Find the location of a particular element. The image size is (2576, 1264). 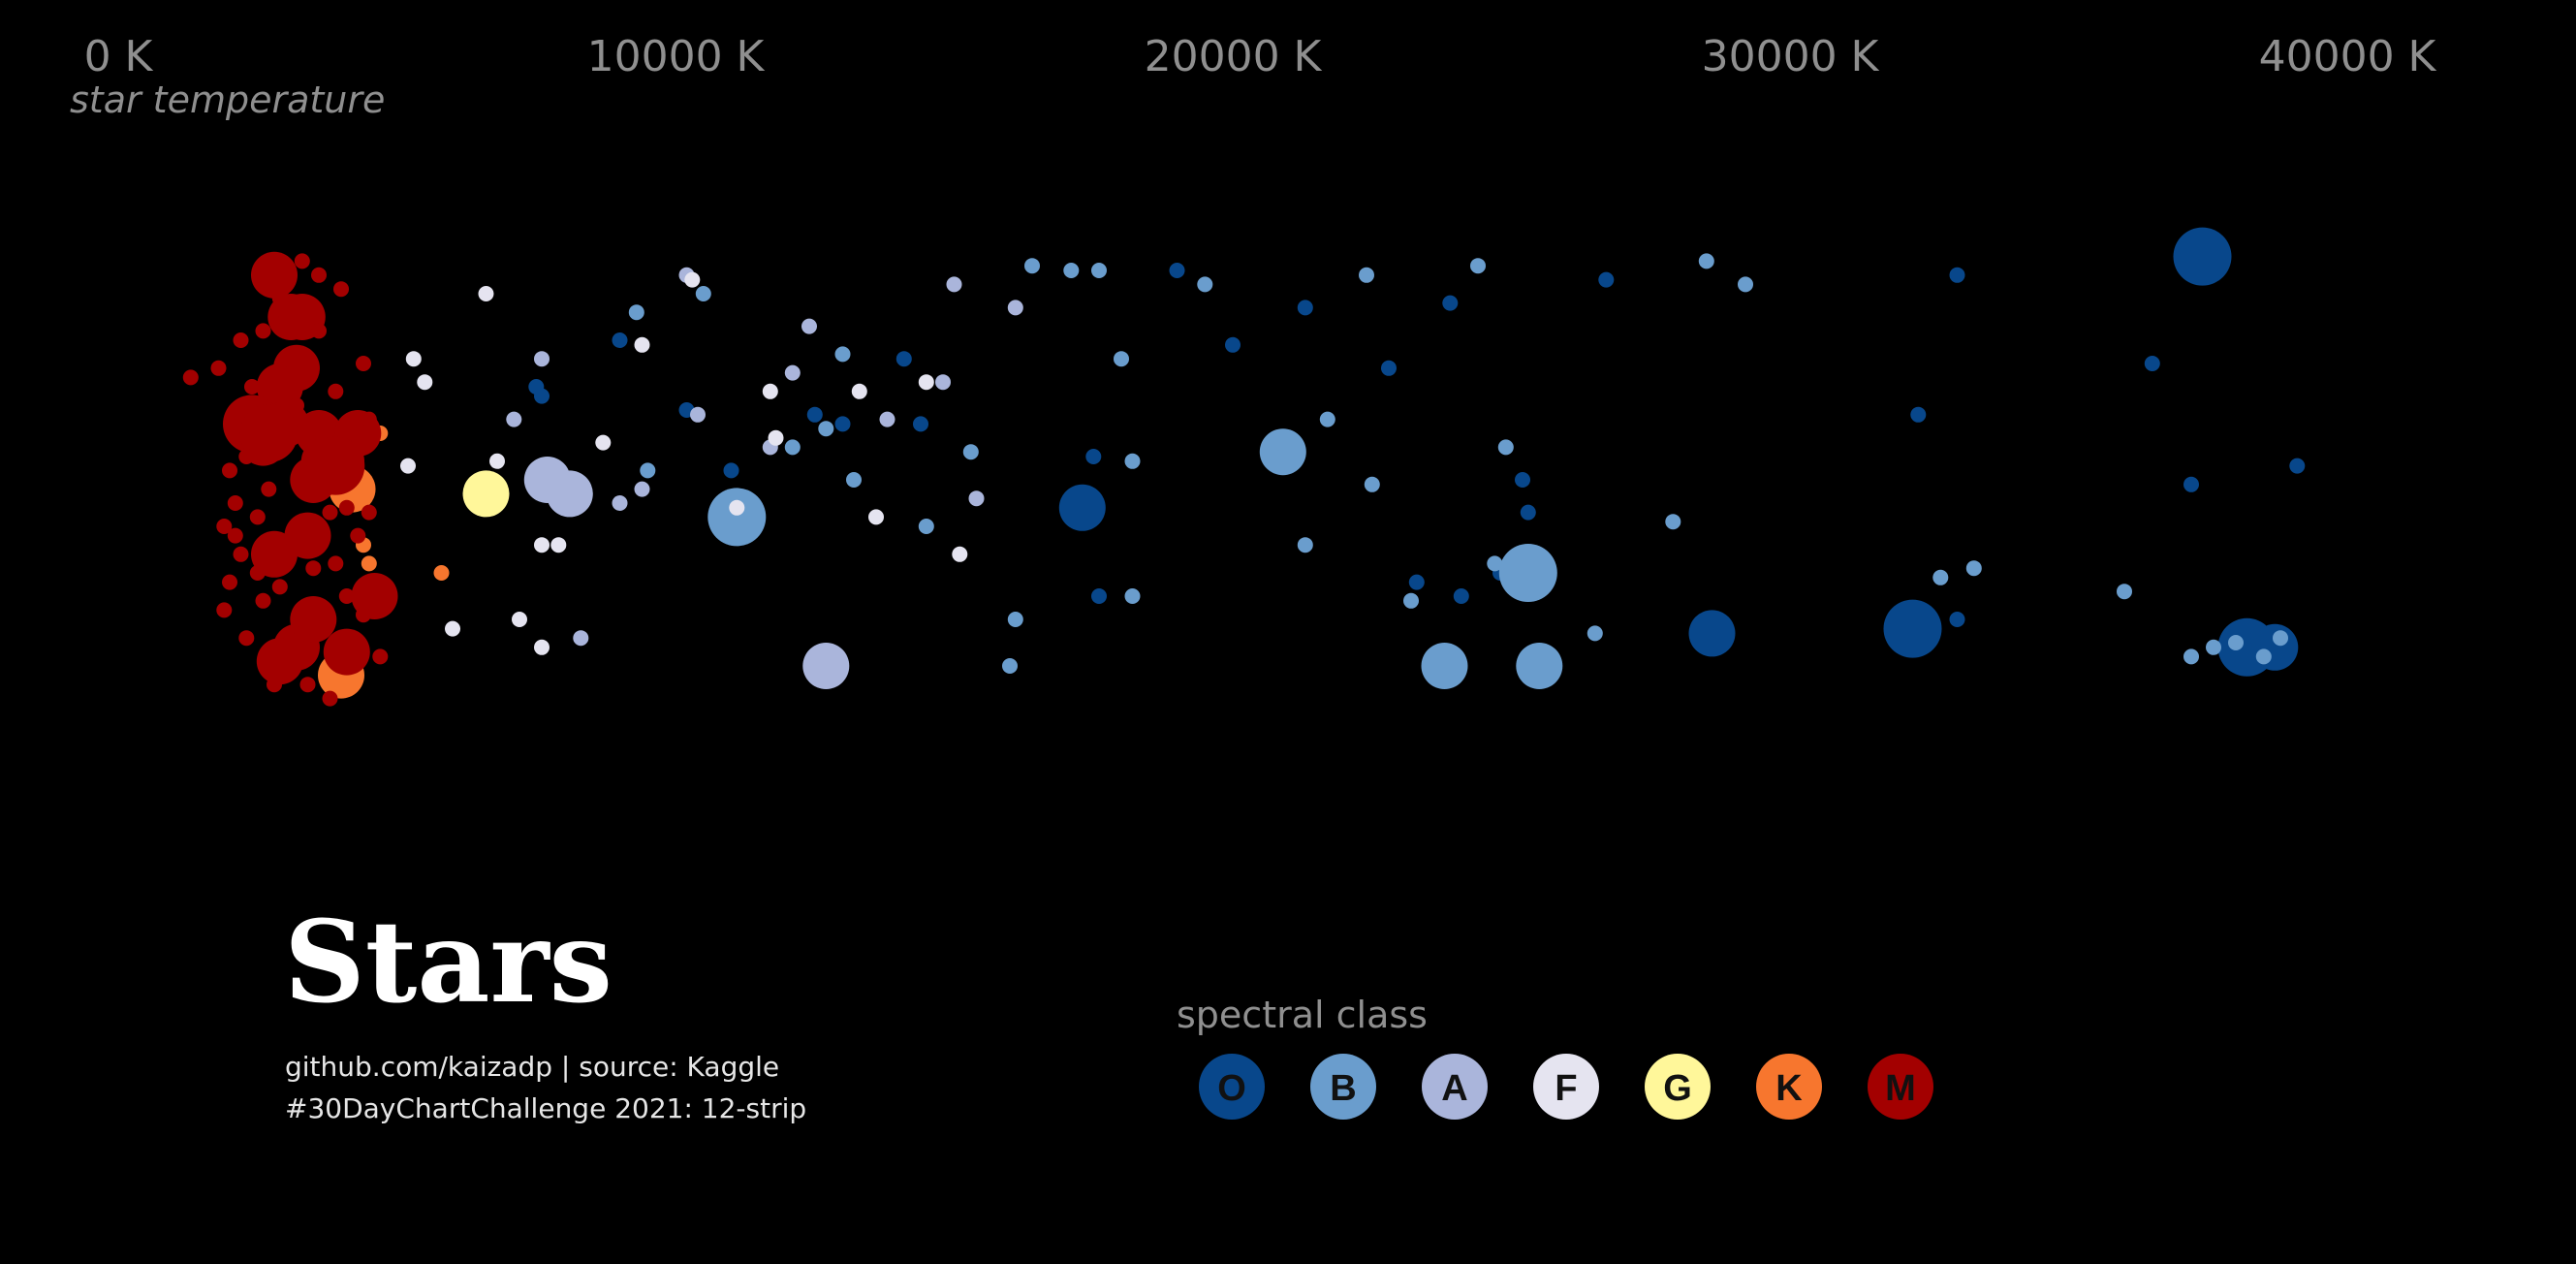

legend-label: A is located at coordinates (1454, 1088).